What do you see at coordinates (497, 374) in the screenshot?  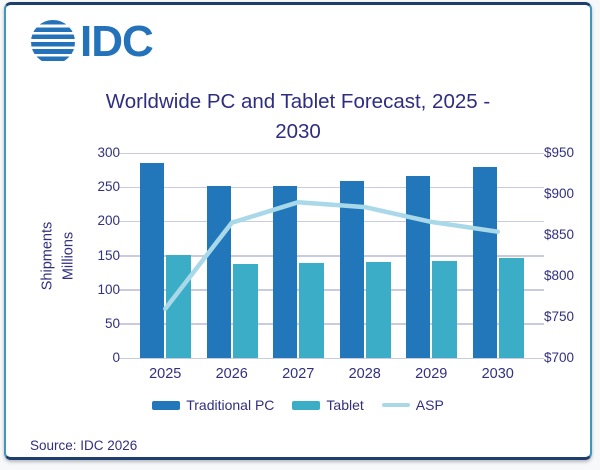 I see `x-axis-label: 2030` at bounding box center [497, 374].